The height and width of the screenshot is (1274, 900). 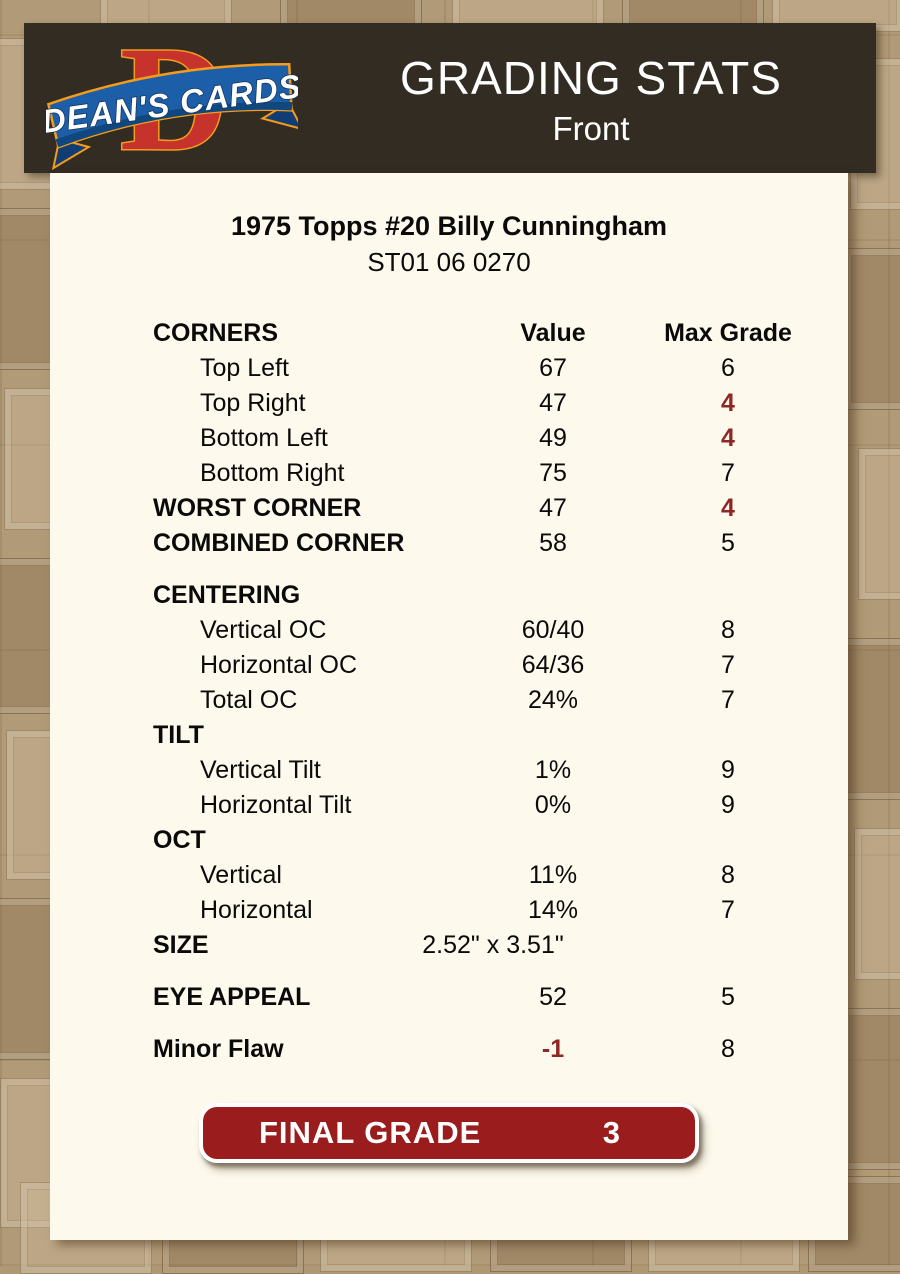 What do you see at coordinates (553, 997) in the screenshot?
I see `row-value: 52` at bounding box center [553, 997].